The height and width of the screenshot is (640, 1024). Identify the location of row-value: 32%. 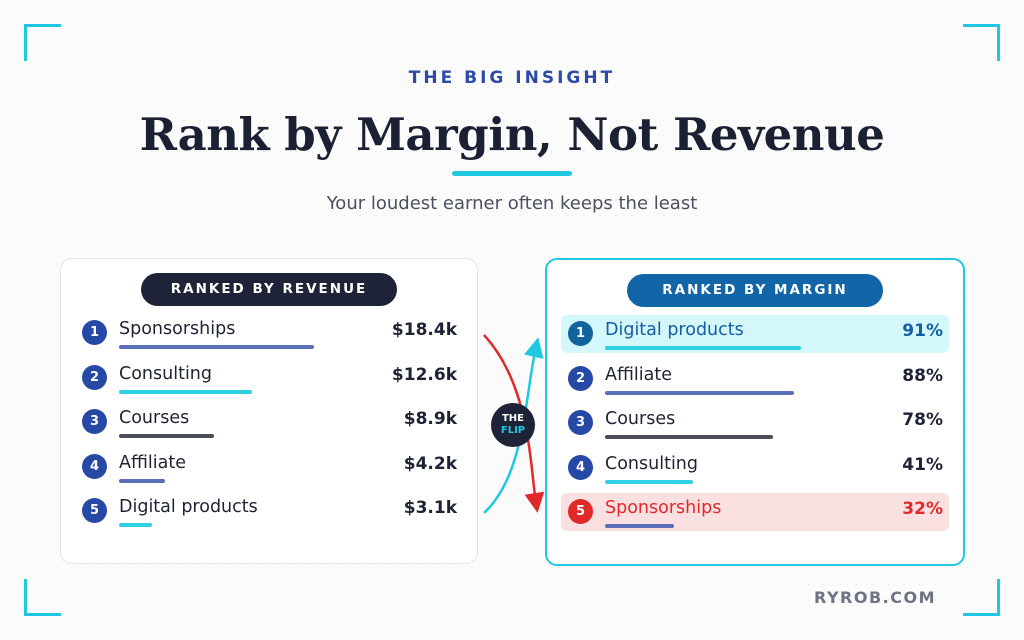
(922, 509).